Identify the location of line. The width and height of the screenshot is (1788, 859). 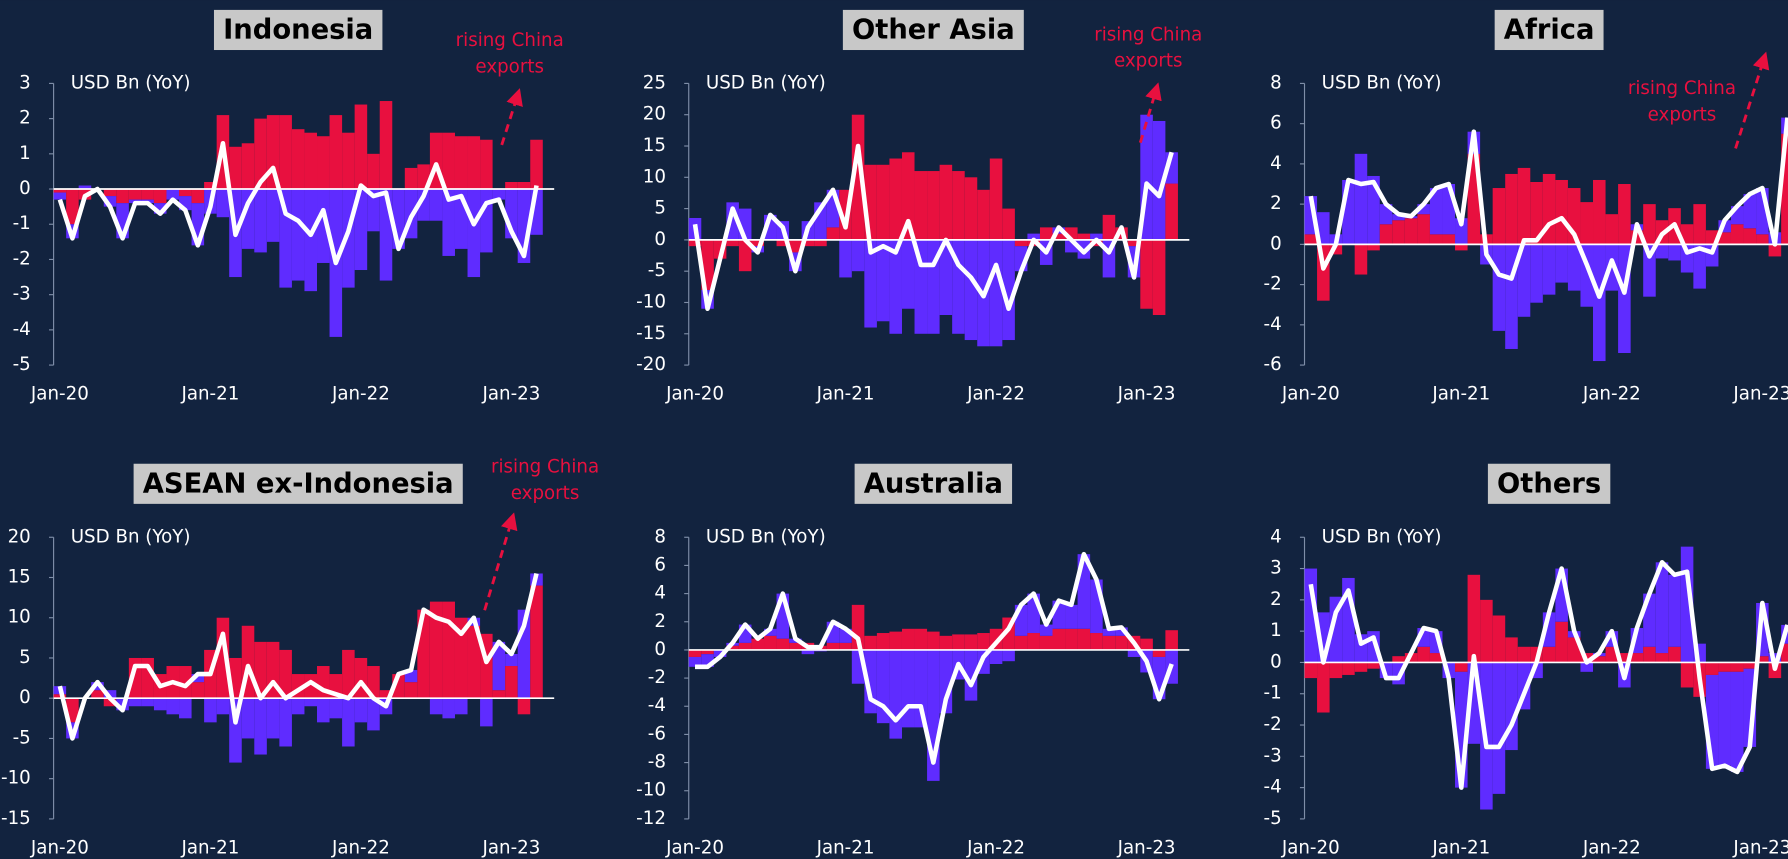
(933, 227).